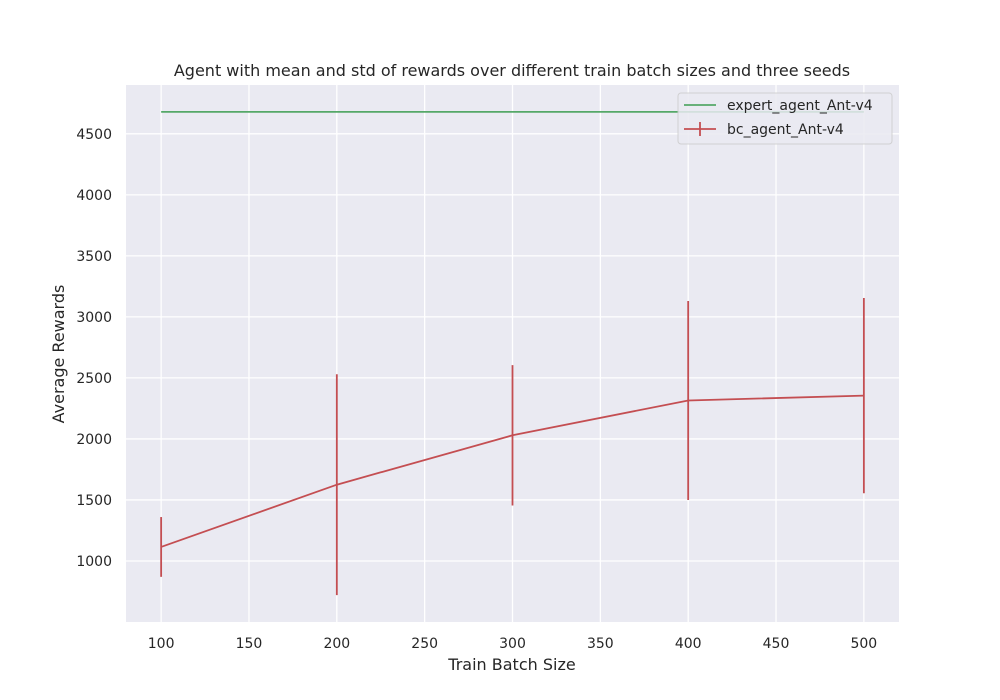  Describe the element at coordinates (688, 644) in the screenshot. I see `x-tick-label: 400` at that location.